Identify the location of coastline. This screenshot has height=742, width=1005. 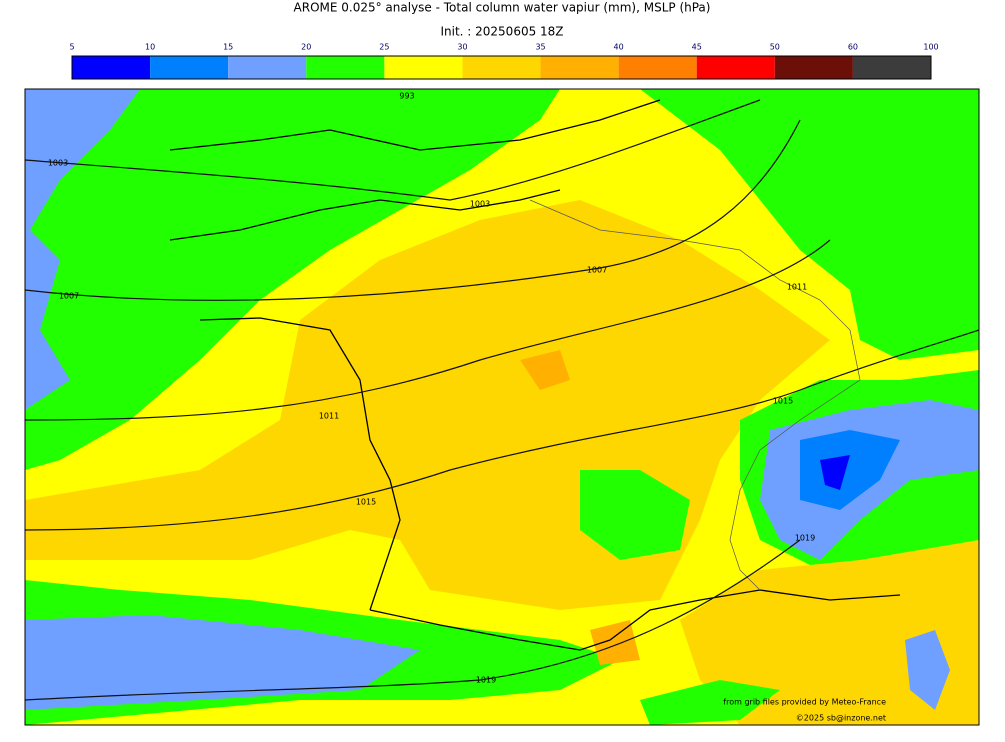
(415, 170).